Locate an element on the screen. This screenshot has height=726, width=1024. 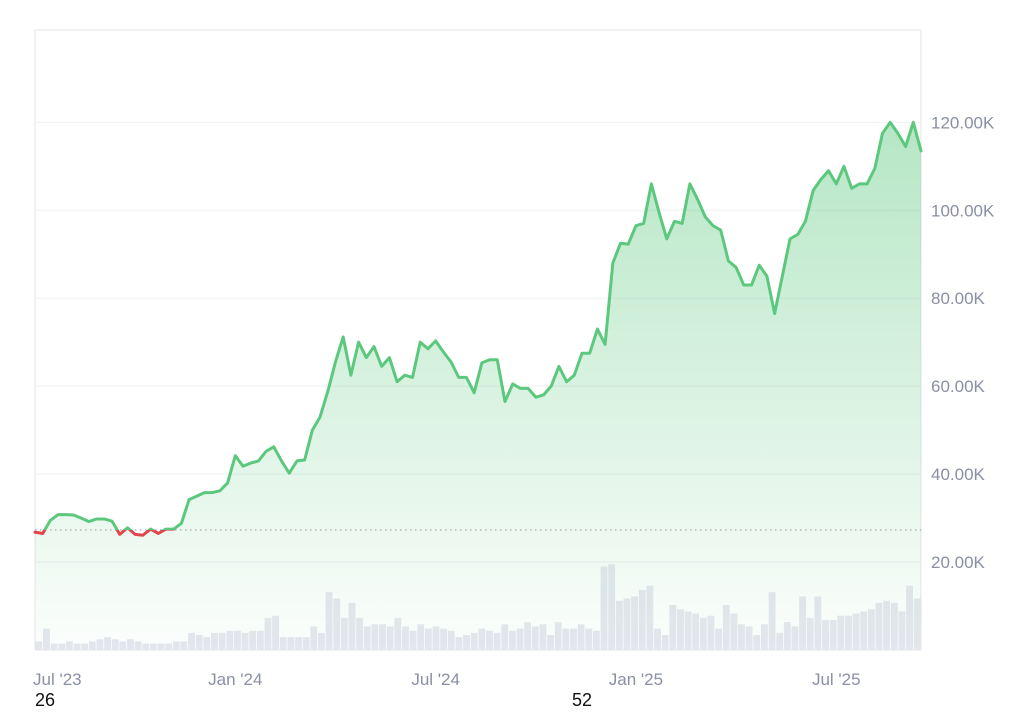
y-tick-label: 120.00K is located at coordinates (963, 122).